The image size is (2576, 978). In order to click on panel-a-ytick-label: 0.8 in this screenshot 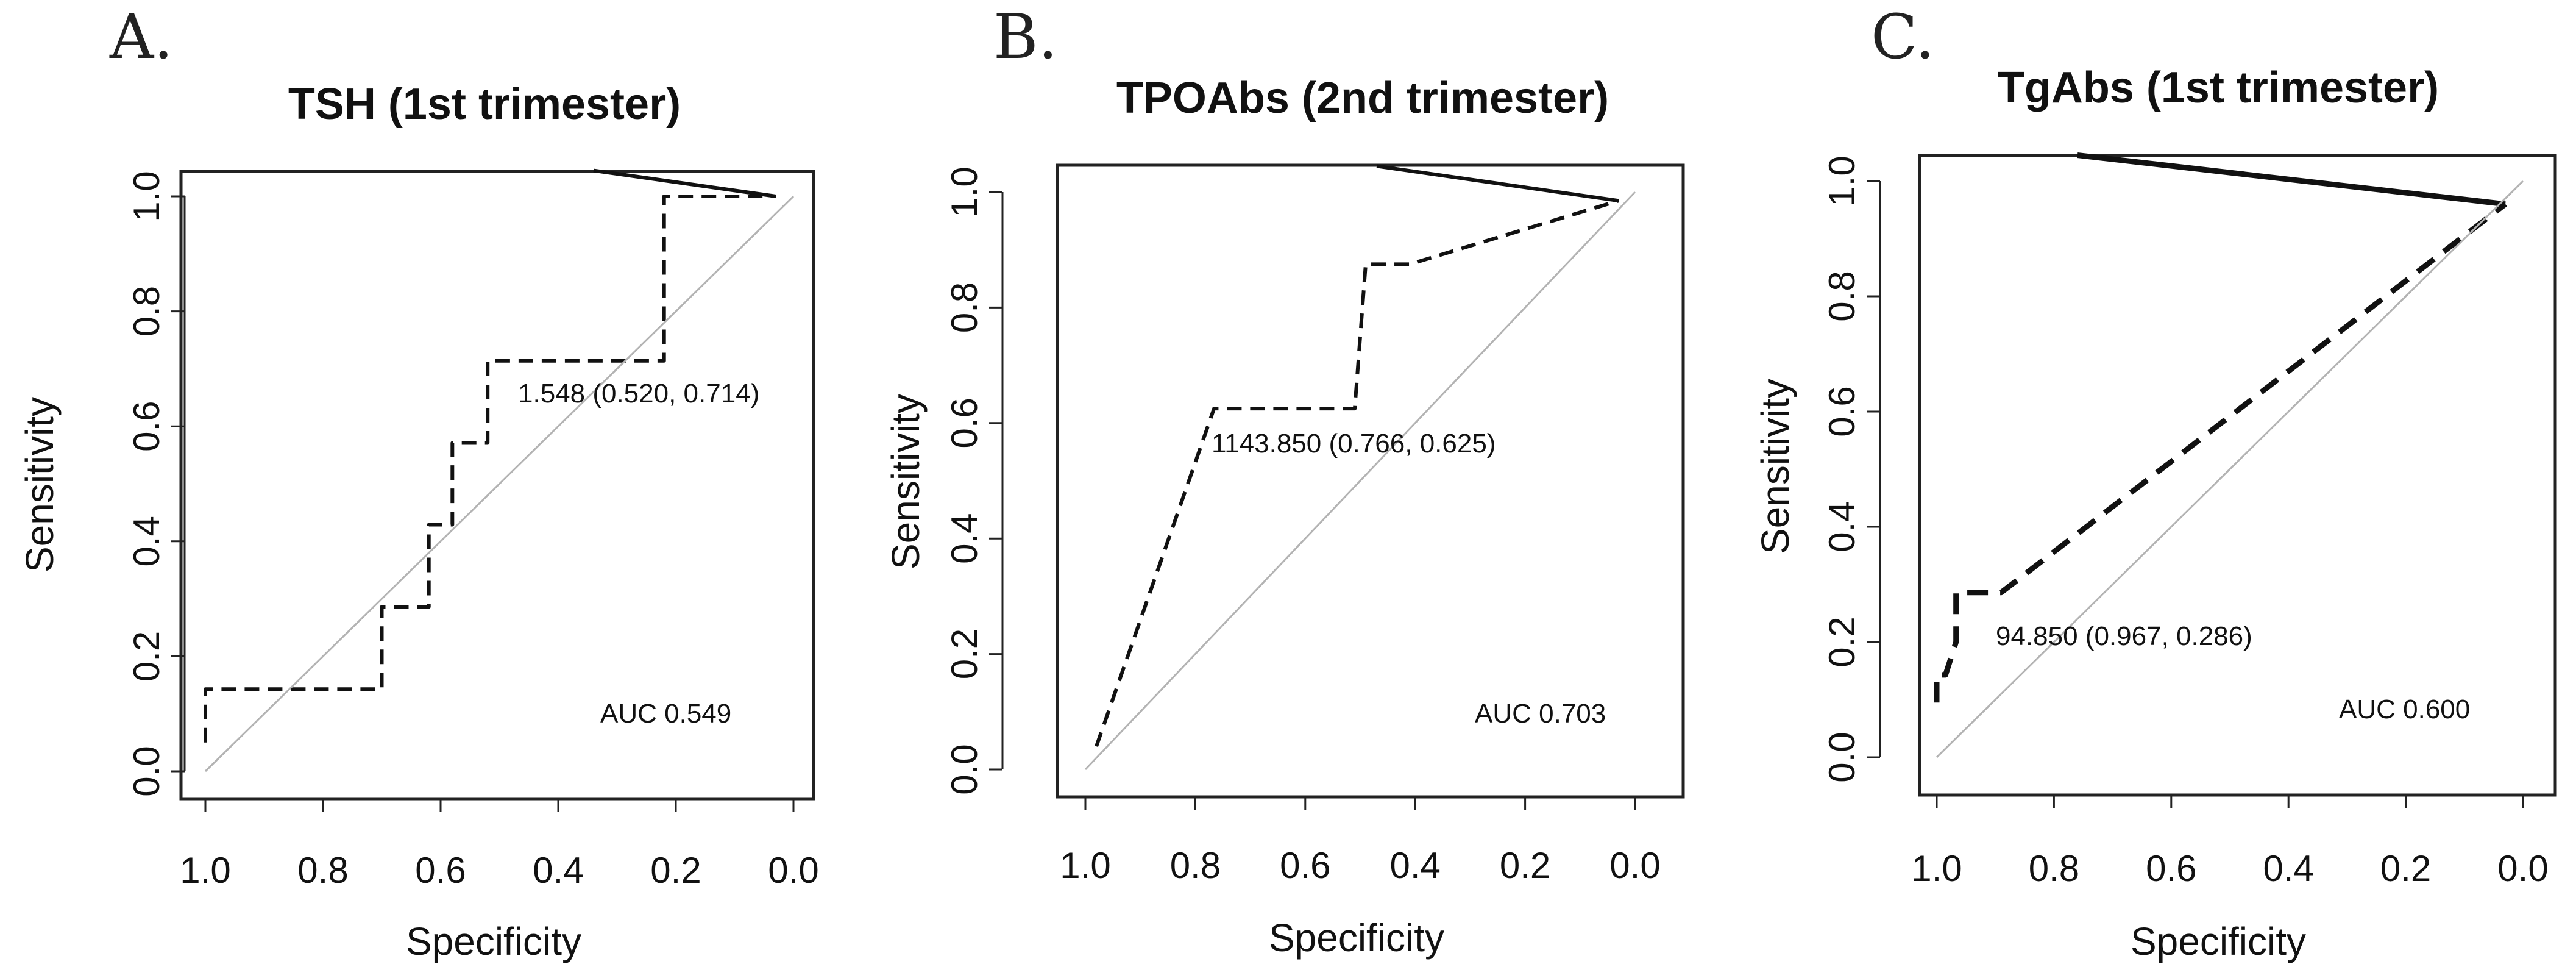, I will do `click(146, 311)`.